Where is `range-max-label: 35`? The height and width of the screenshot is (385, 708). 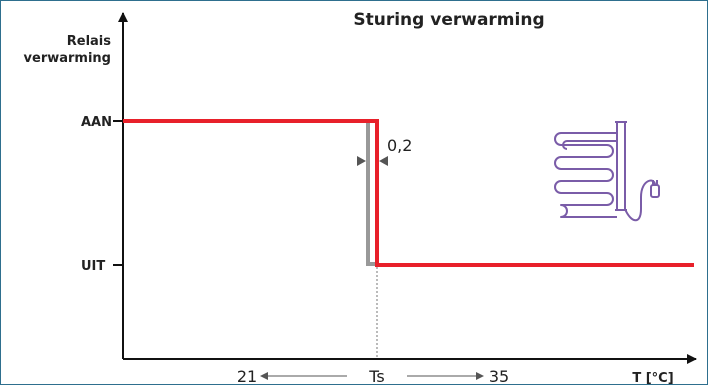
range-max-label: 35 is located at coordinates (499, 375).